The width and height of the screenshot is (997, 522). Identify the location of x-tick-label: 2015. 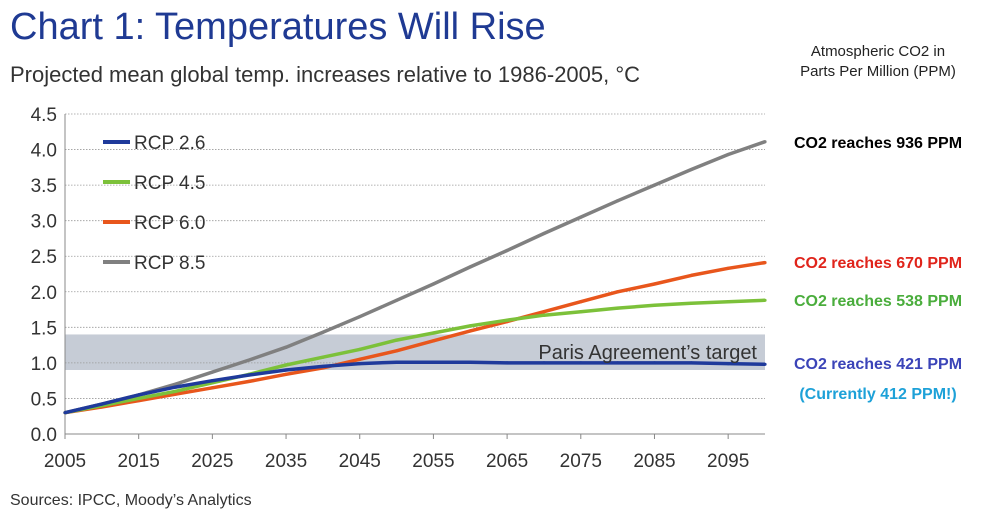
(139, 461).